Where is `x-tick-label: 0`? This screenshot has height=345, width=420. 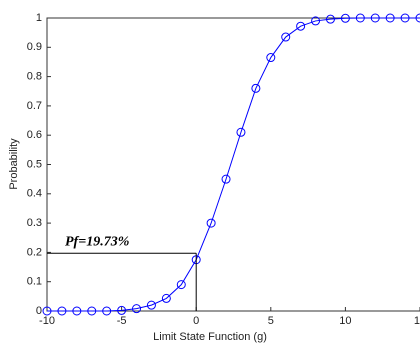 x-tick-label: 0 is located at coordinates (196, 321).